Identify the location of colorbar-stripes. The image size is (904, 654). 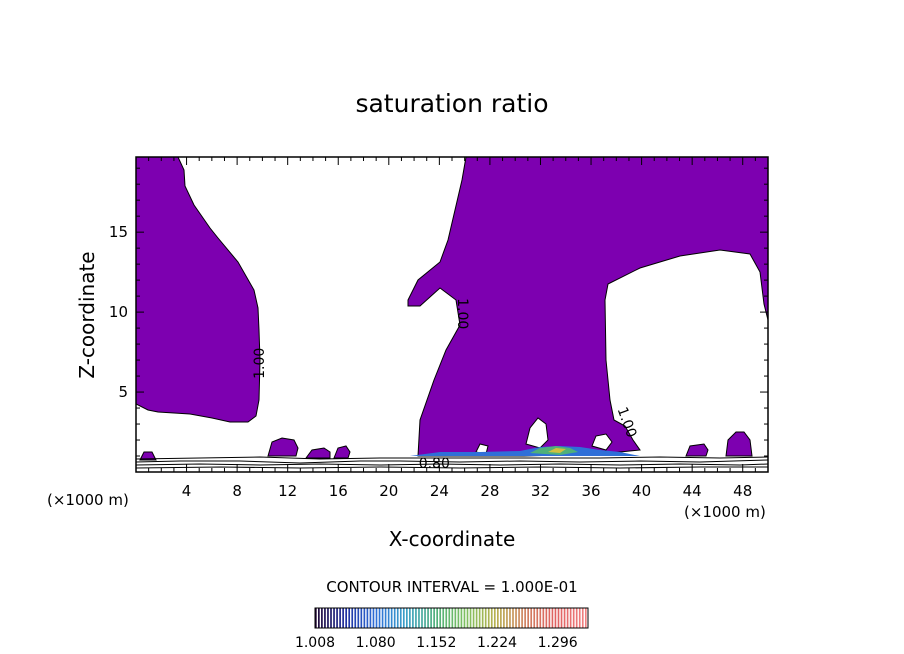
(451, 618).